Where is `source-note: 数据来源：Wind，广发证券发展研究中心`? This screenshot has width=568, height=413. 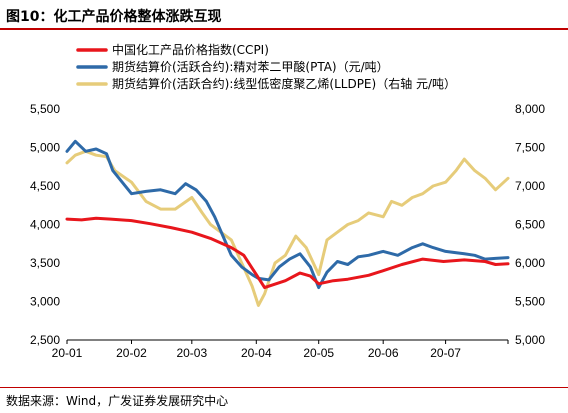 source-note: 数据来源：Wind，广发证券发展研究中心 is located at coordinates (117, 401).